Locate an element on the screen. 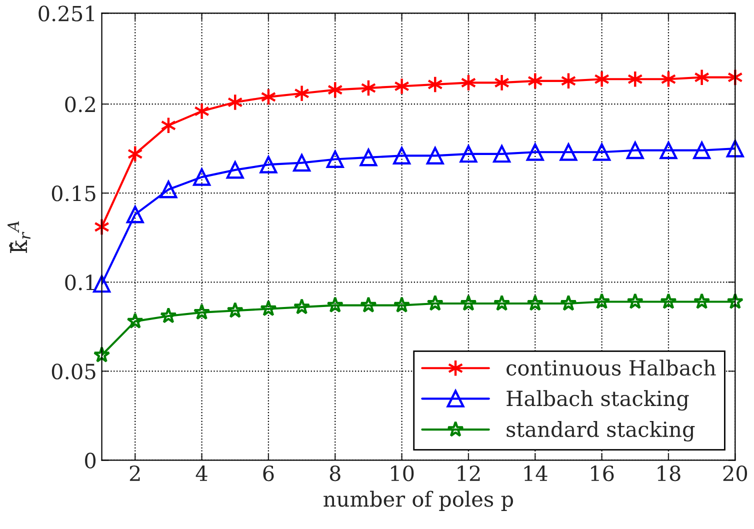  legend-label: standard stacking is located at coordinates (600, 431).